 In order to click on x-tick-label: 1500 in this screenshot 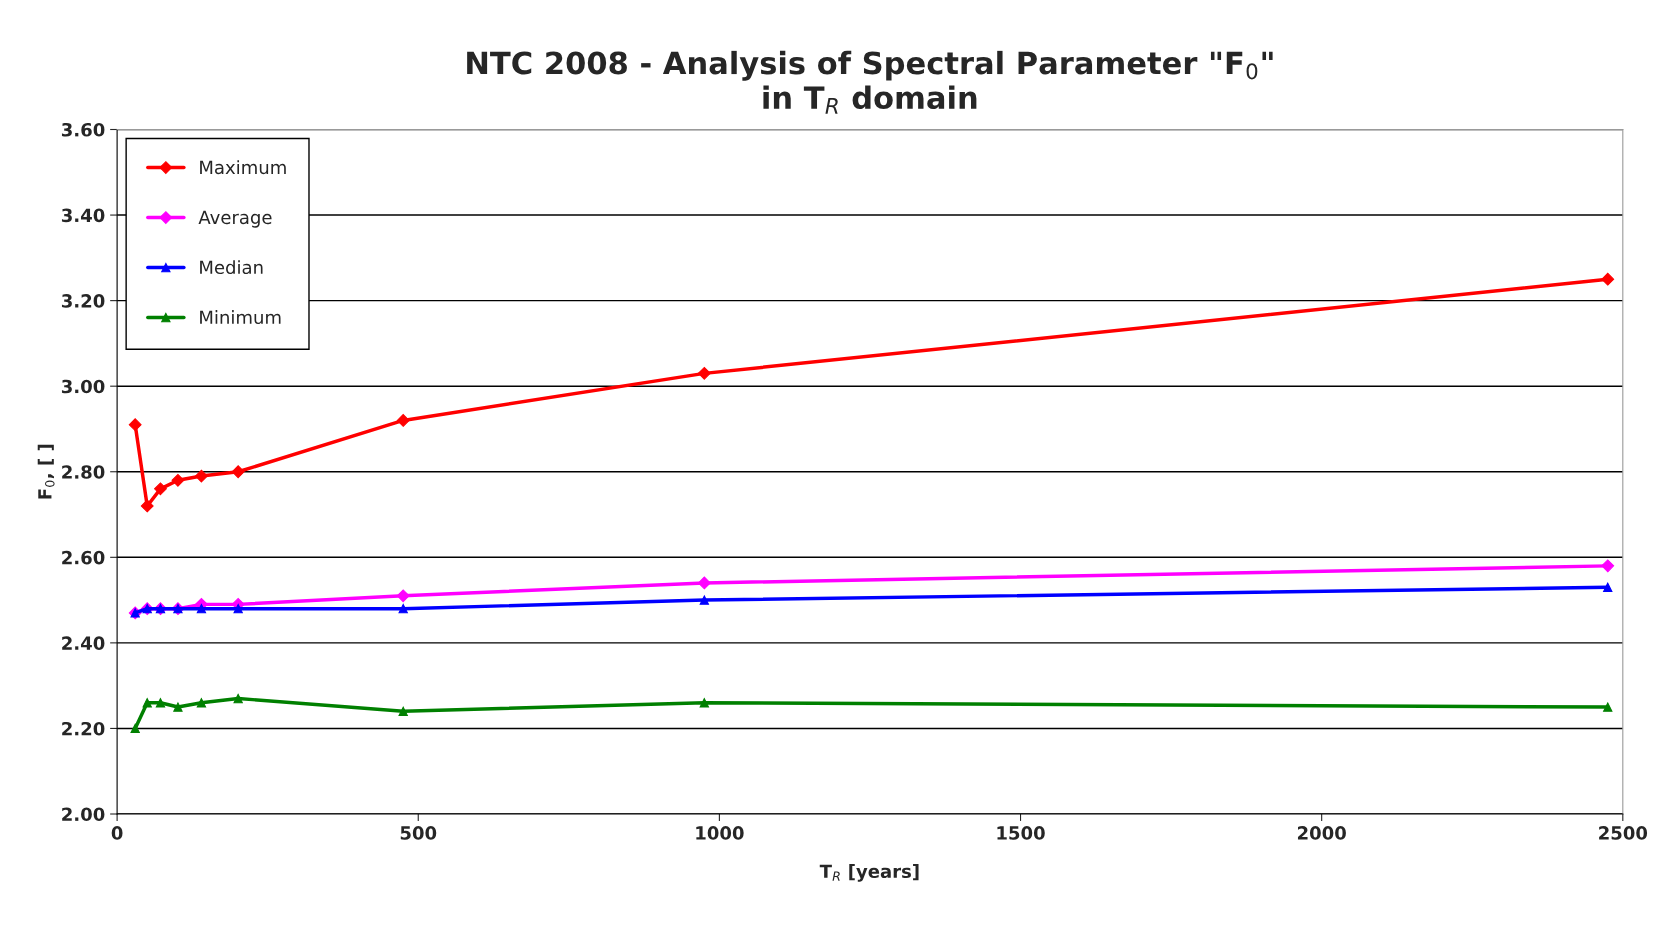, I will do `click(1021, 833)`.